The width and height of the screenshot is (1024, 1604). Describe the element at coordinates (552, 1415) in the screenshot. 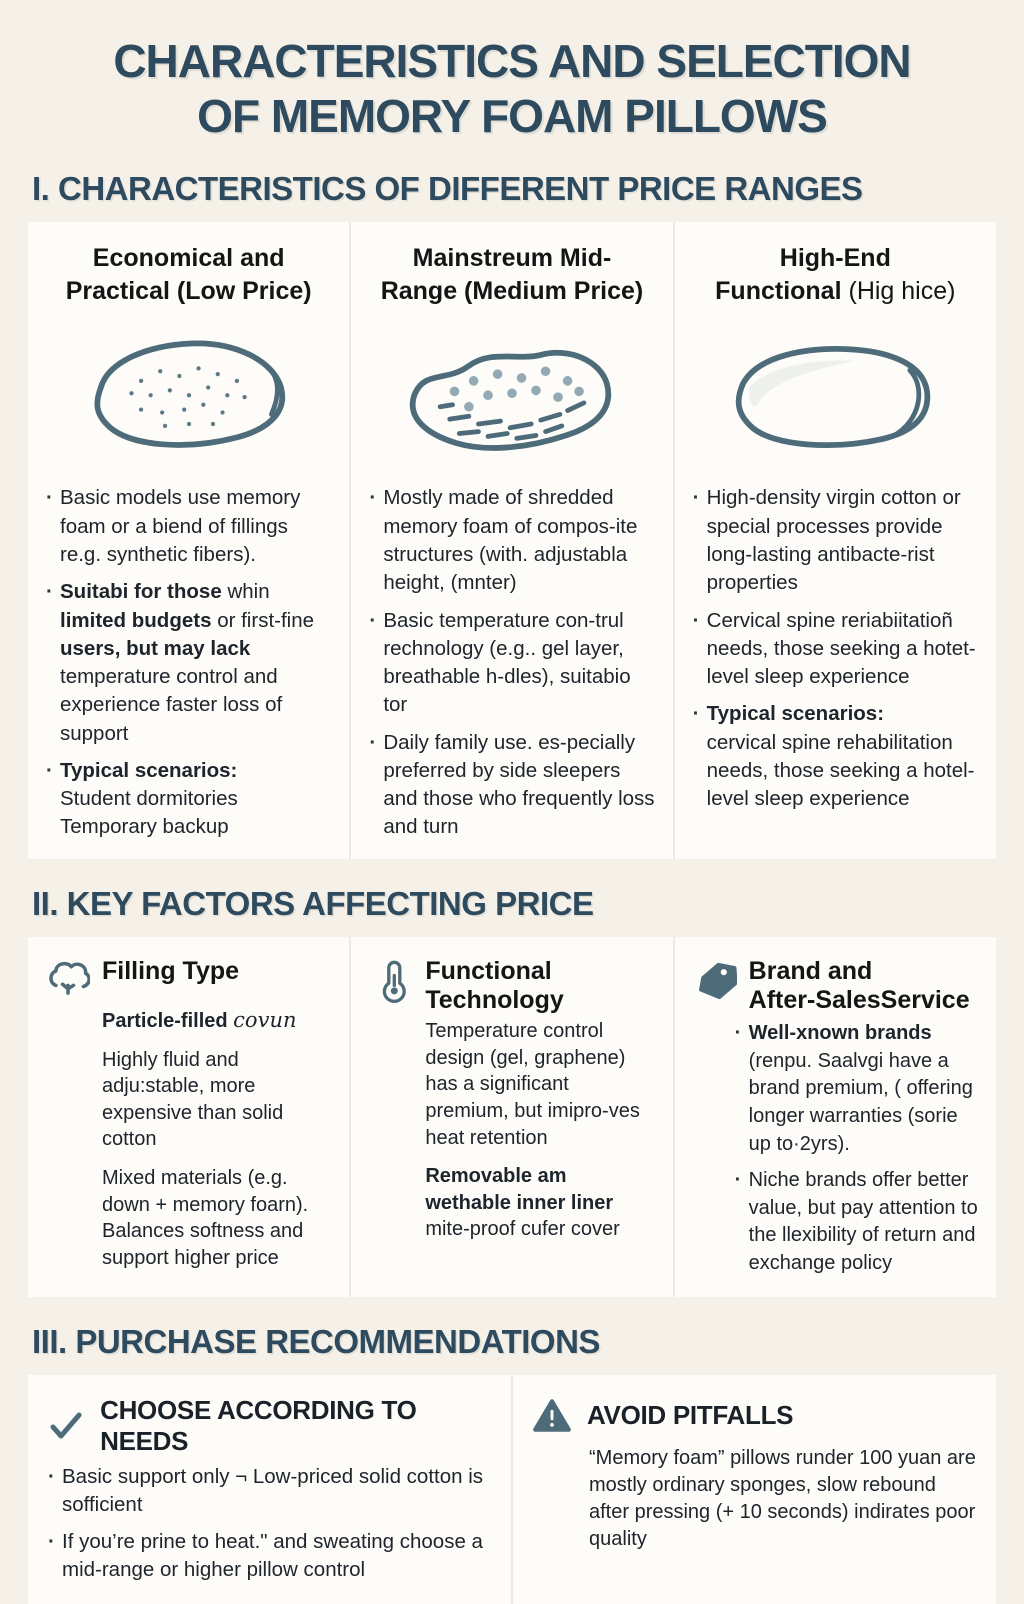

I see `warning-icon` at that location.